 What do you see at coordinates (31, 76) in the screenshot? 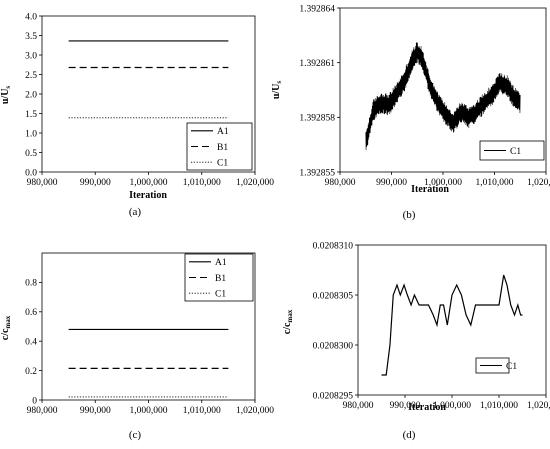
I see `y-tick-label: 2.5` at bounding box center [31, 76].